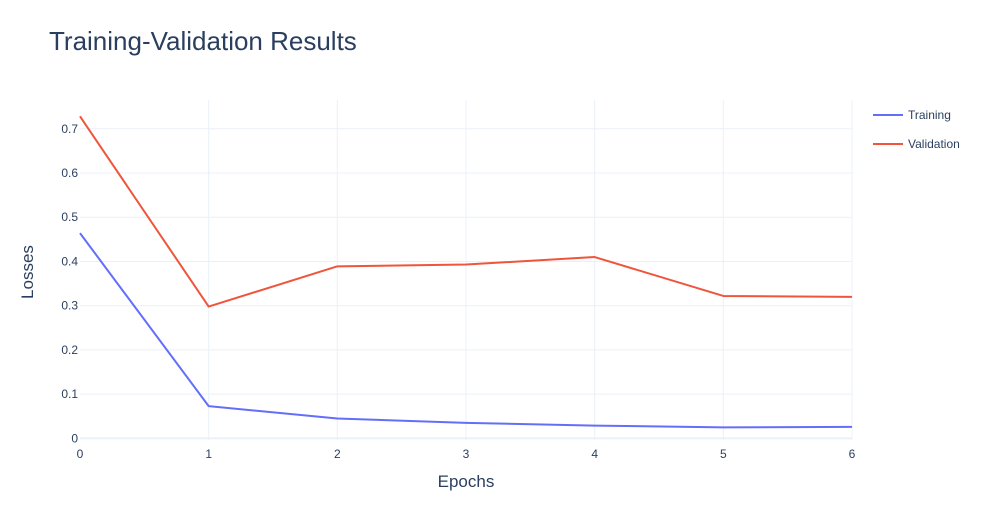  Describe the element at coordinates (74, 438) in the screenshot. I see `y-tick-label: 0` at that location.